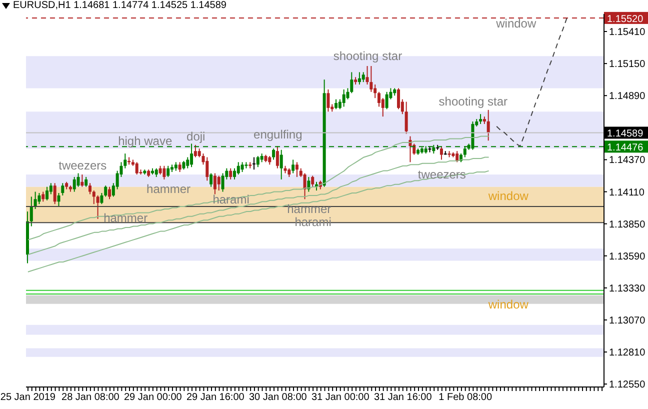 The image size is (648, 409). I want to click on x-tick-label: 25 Jan 2019, so click(28, 398).